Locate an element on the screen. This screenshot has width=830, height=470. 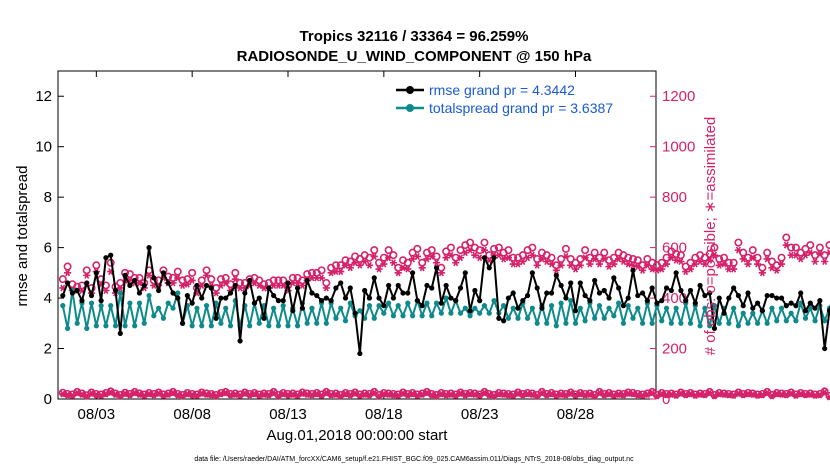
y-right-tick-label: 800 is located at coordinates (674, 197).